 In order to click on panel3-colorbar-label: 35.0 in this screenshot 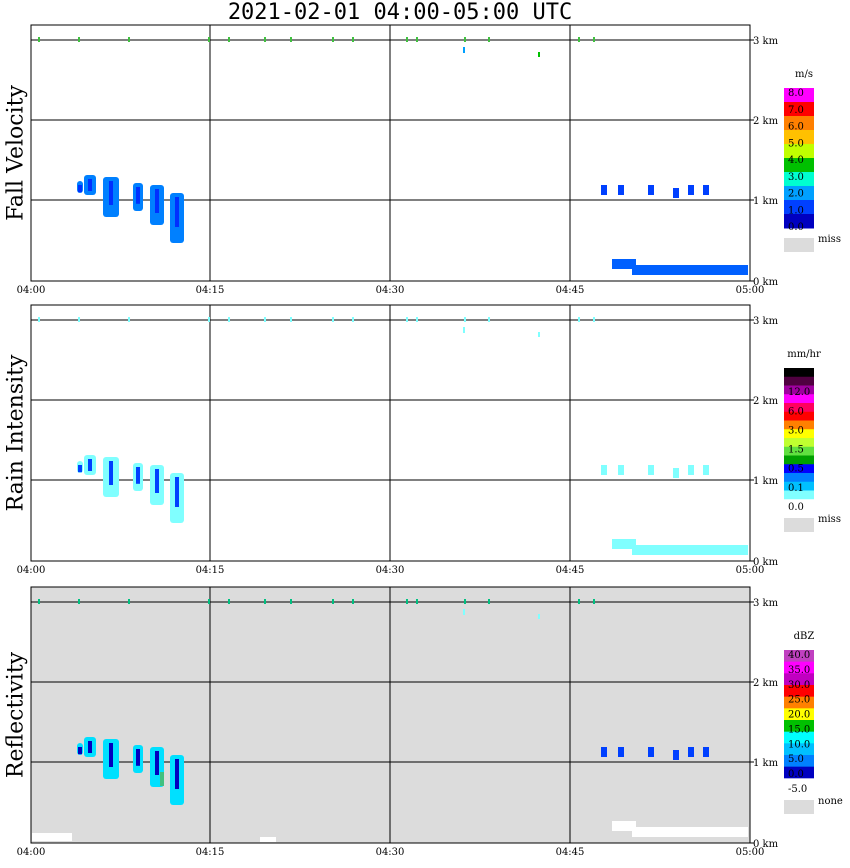, I will do `click(799, 670)`.